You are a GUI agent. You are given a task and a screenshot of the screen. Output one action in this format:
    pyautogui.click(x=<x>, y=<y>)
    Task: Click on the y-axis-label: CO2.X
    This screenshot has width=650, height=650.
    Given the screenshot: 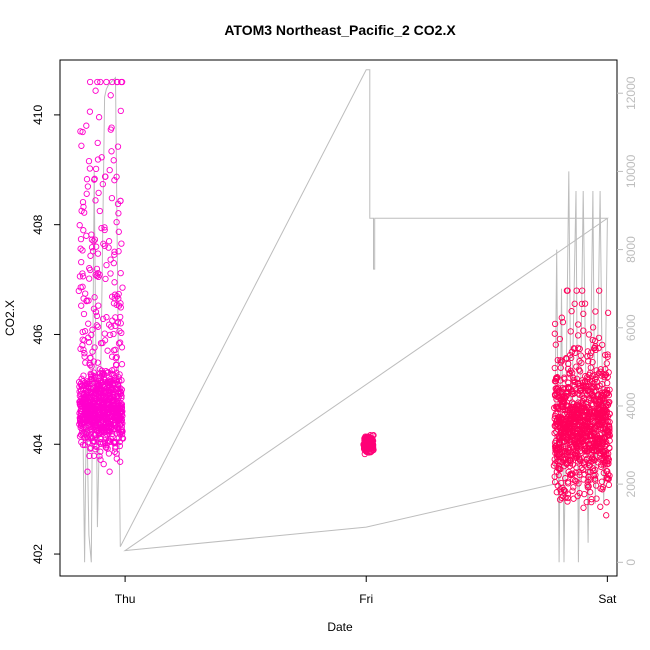 What is the action you would take?
    pyautogui.click(x=10, y=318)
    